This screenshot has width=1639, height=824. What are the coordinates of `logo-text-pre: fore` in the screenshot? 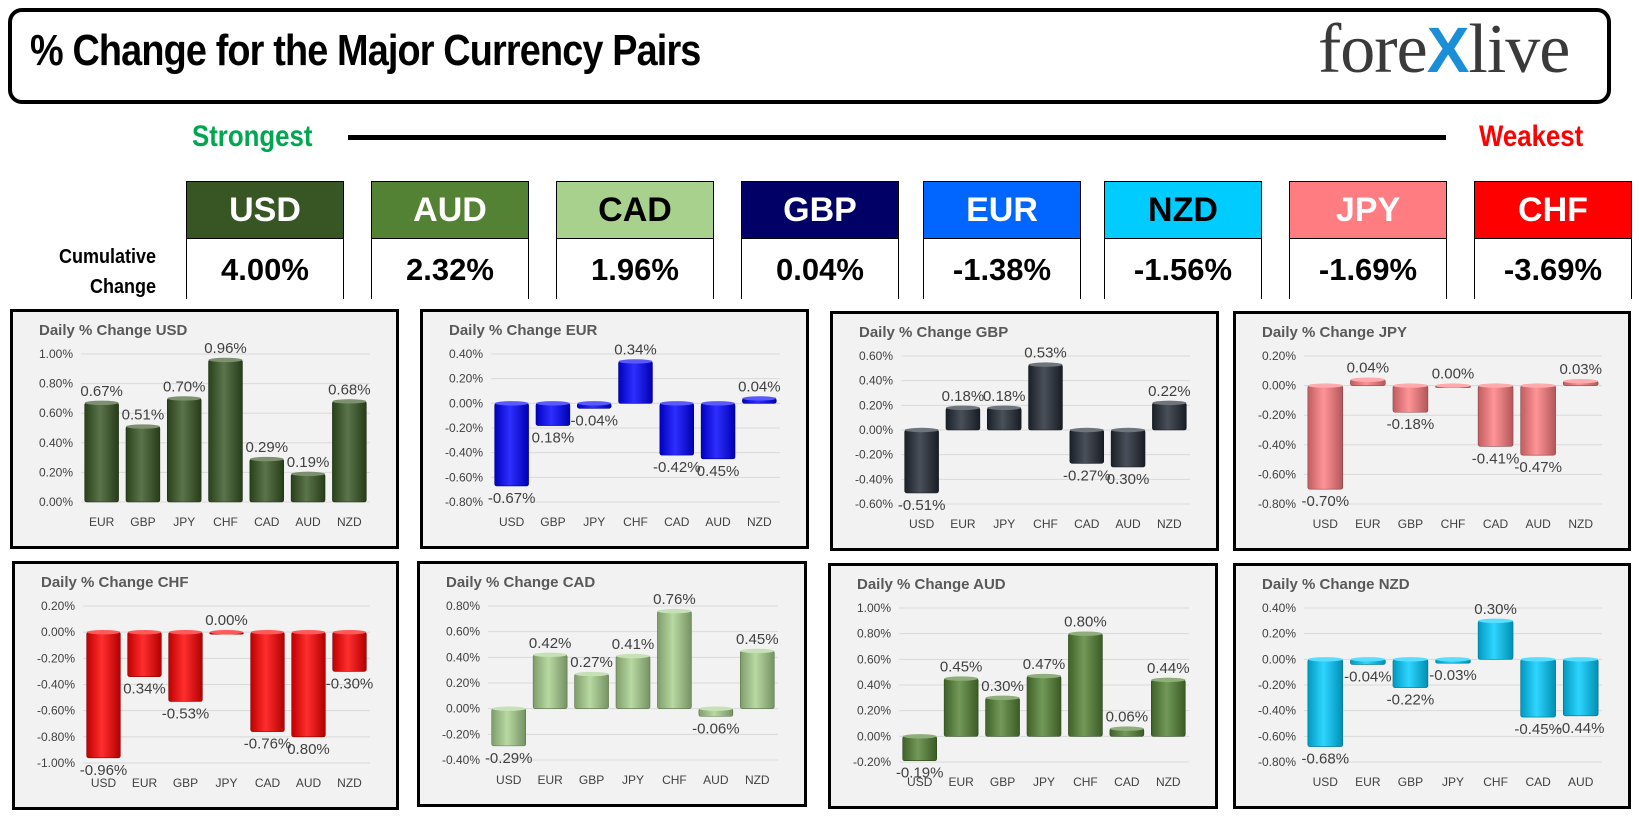 It's located at (1373, 49).